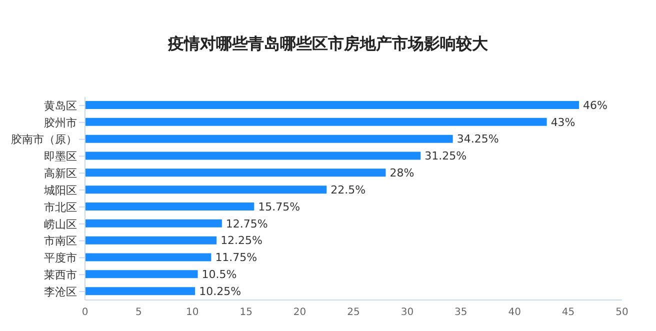 The image size is (656, 331). I want to click on x-tick-label: 45, so click(568, 312).